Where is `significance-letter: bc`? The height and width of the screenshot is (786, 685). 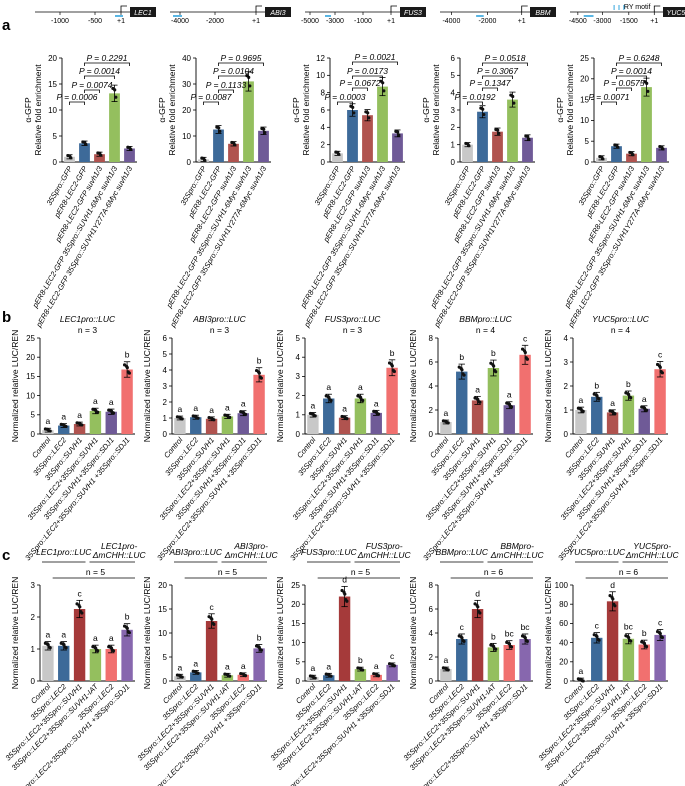
significance-letter: bc is located at coordinates (510, 634).